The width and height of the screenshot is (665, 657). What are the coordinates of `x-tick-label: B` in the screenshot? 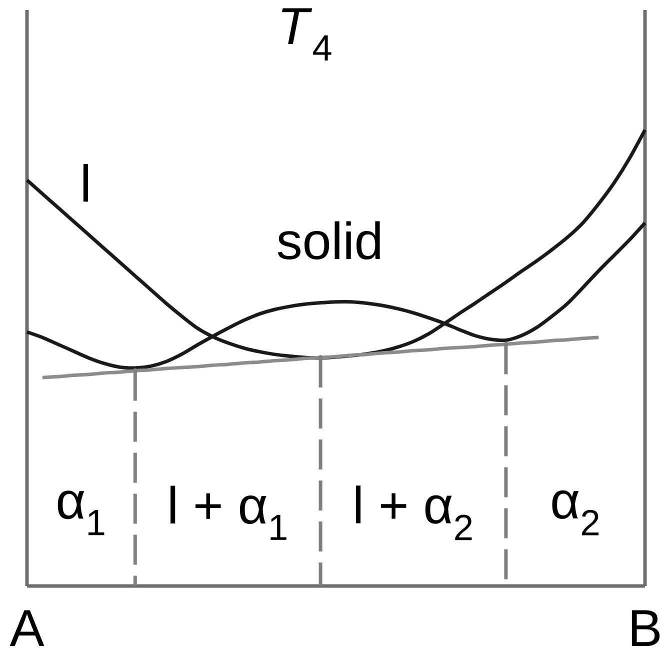 It's located at (646, 628).